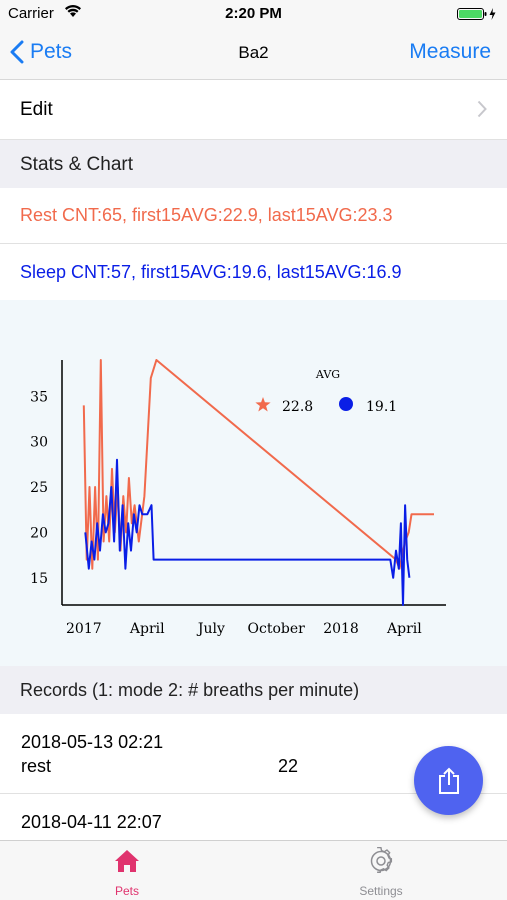 This screenshot has height=900, width=507. Describe the element at coordinates (277, 629) in the screenshot. I see `x-tick-label: October` at that location.